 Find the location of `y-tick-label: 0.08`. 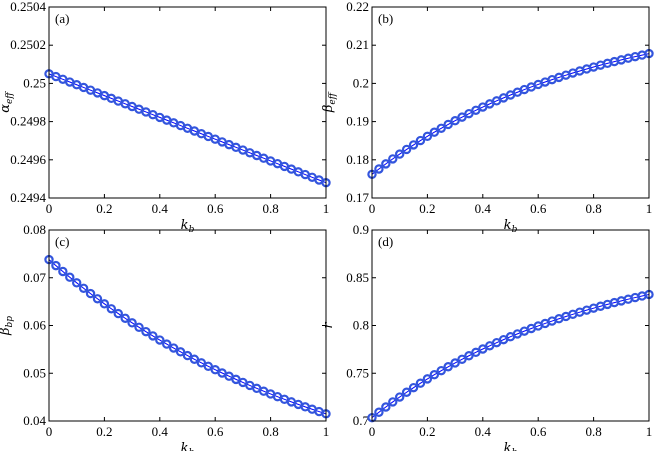

y-tick-label: 0.08 is located at coordinates (34, 229).